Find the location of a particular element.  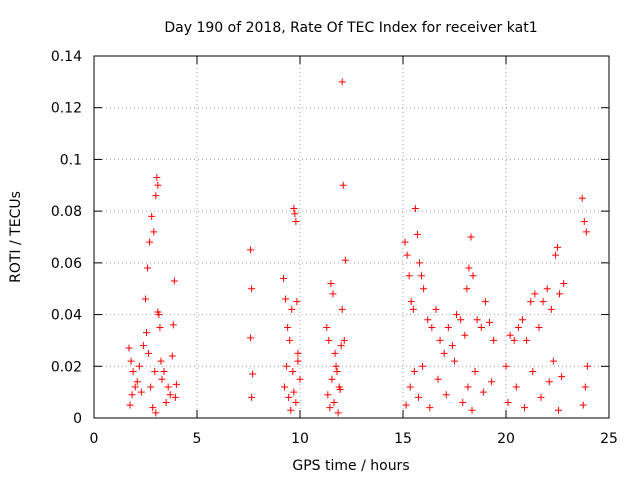

y-tick-label: 0.1 is located at coordinates (71, 160).